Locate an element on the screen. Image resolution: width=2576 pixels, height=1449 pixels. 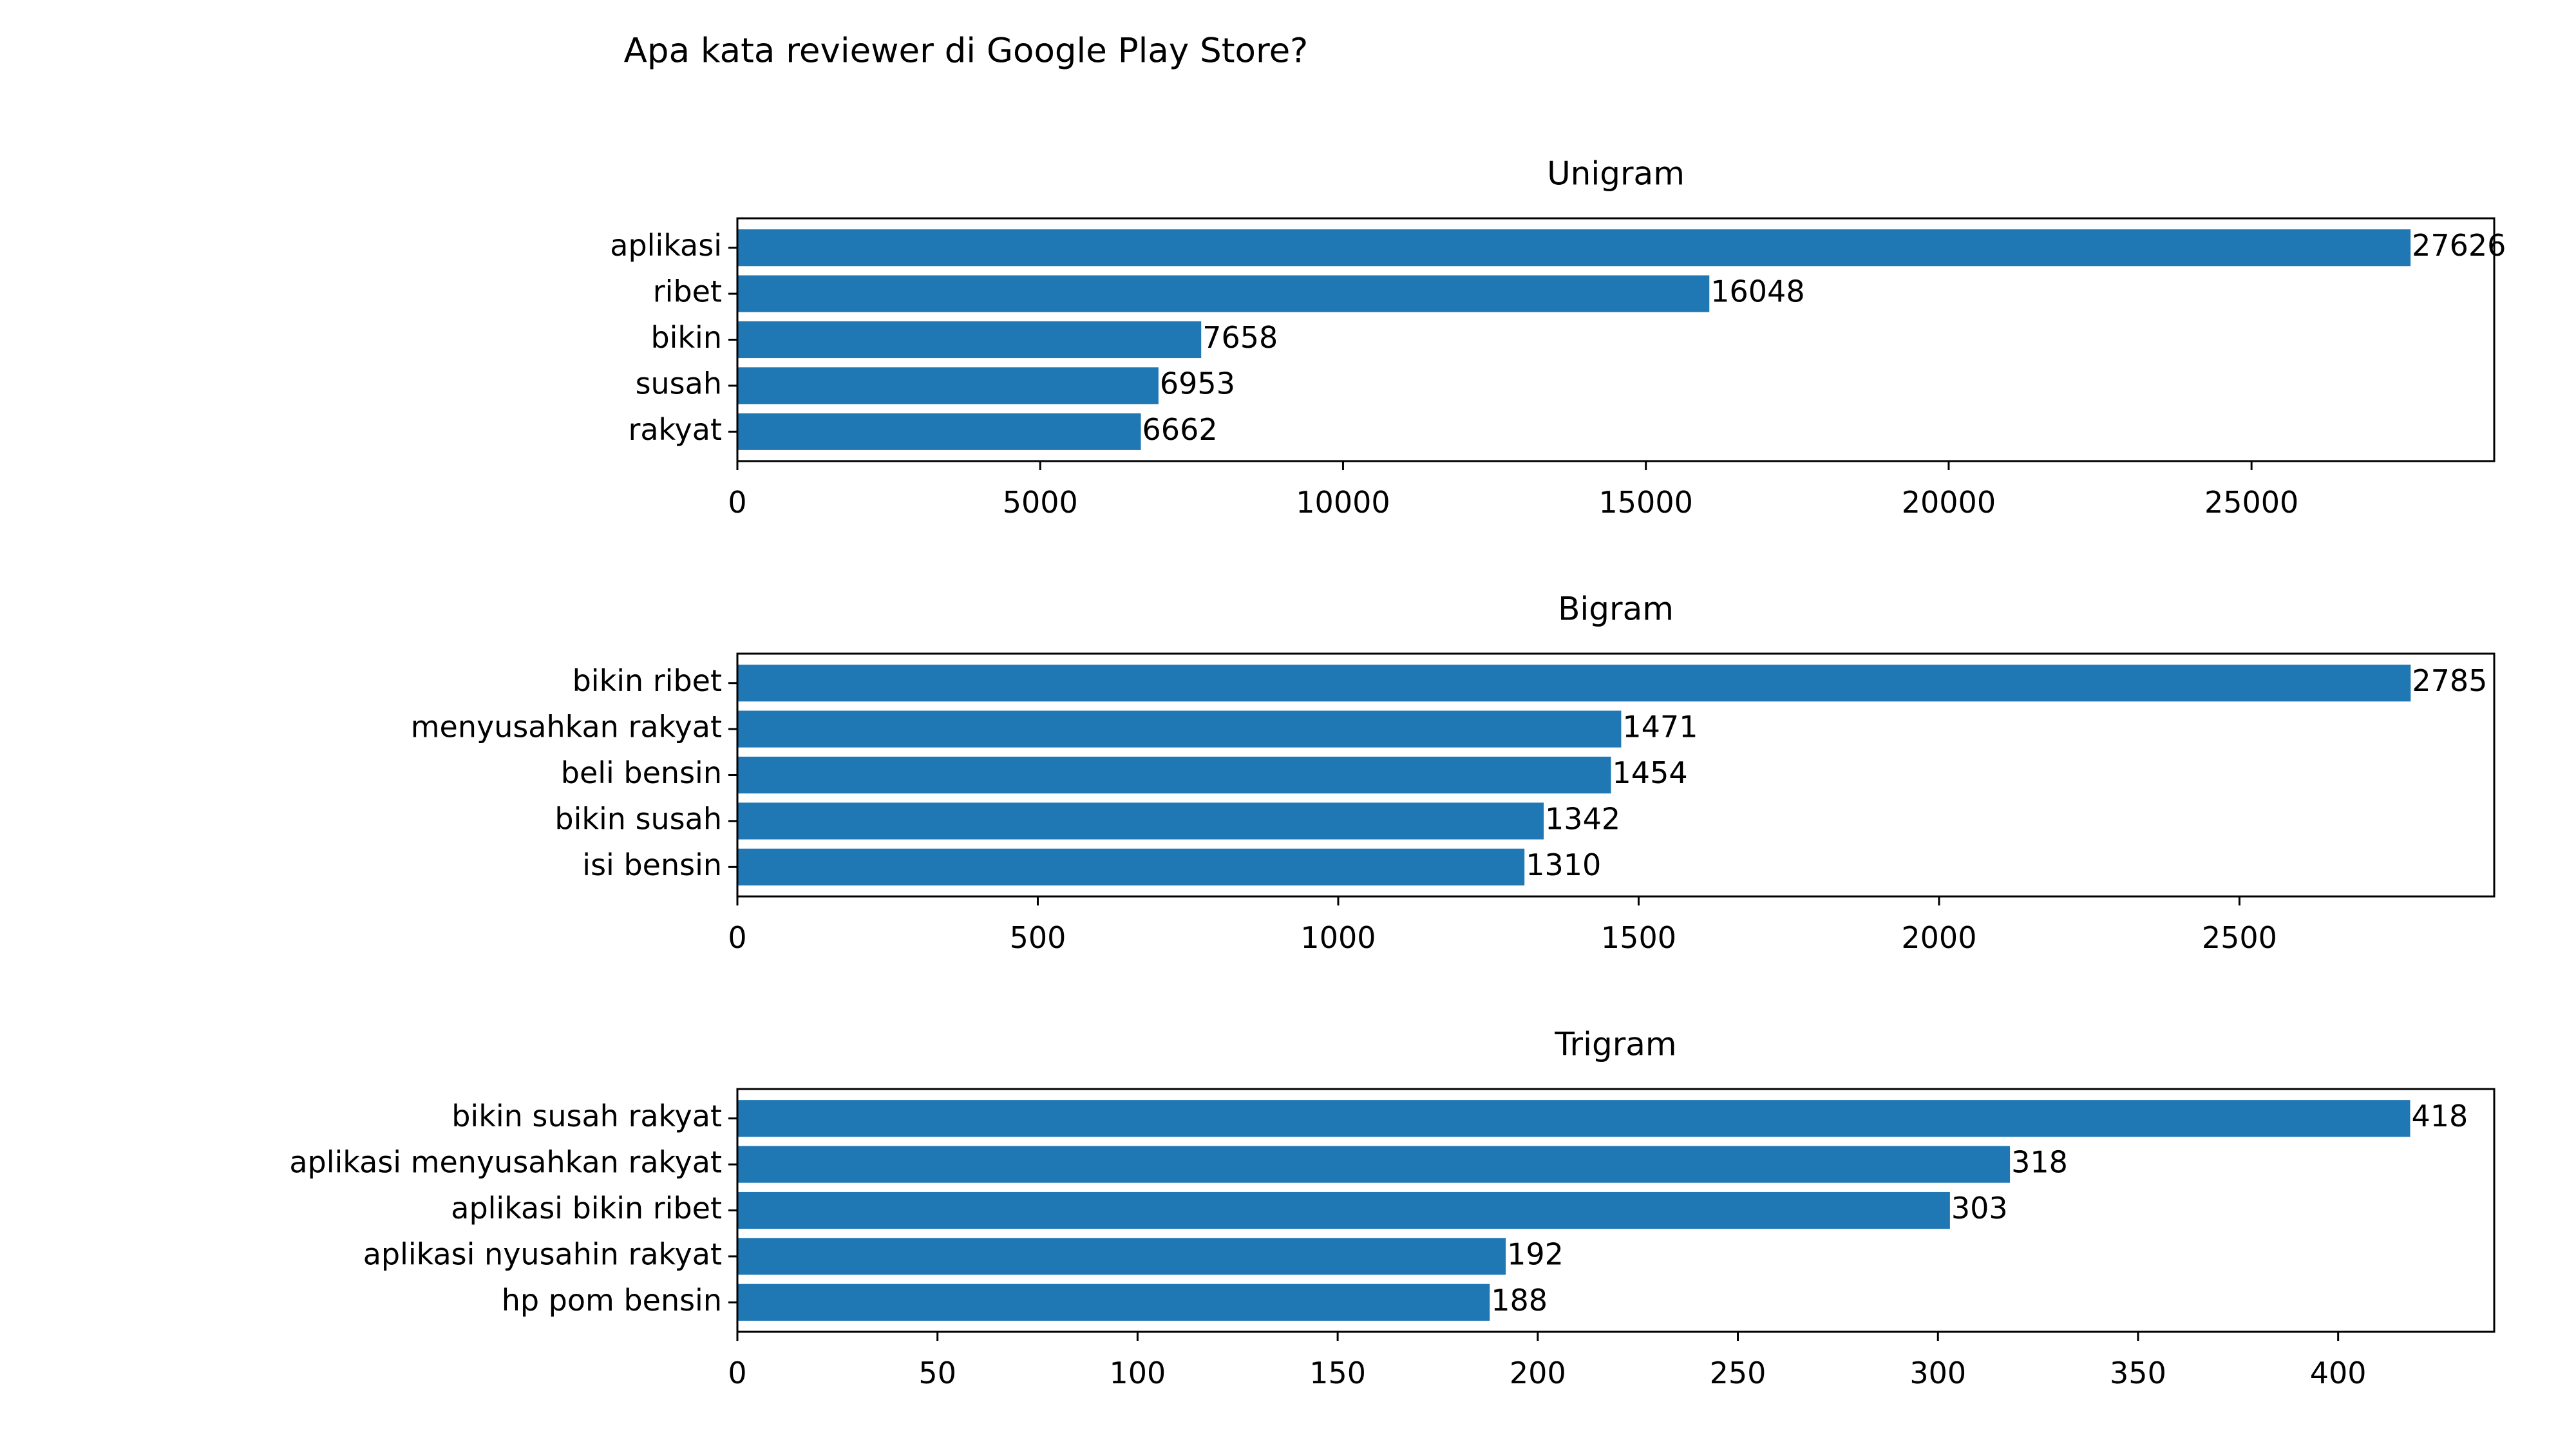
y-tick-label: bikin ribet is located at coordinates (647, 681).